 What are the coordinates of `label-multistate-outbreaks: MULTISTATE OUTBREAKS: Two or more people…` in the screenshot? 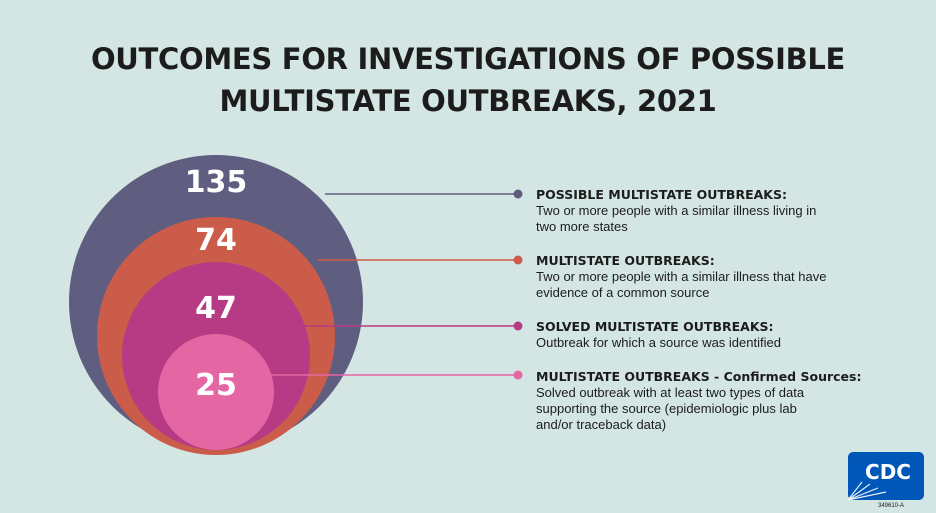 It's located at (716, 277).